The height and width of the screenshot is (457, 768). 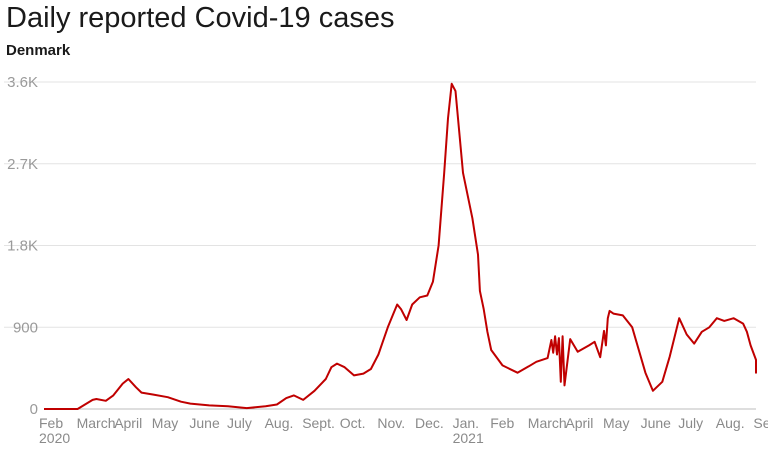 What do you see at coordinates (391, 423) in the screenshot?
I see `x-tick-label: Nov.` at bounding box center [391, 423].